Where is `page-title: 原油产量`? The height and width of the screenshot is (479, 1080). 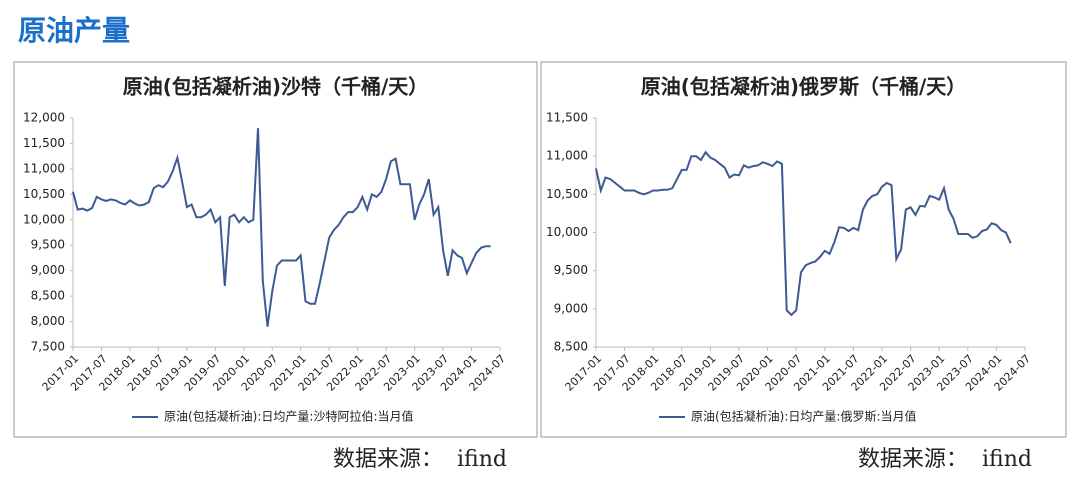 page-title: 原油产量 is located at coordinates (74, 30).